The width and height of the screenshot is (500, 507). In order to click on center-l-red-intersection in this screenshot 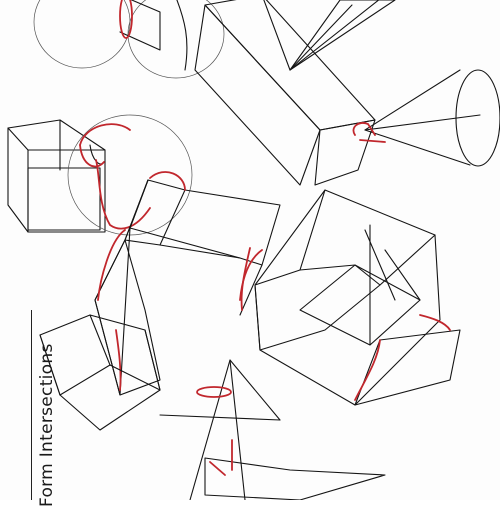, I will do `click(174, 281)`.